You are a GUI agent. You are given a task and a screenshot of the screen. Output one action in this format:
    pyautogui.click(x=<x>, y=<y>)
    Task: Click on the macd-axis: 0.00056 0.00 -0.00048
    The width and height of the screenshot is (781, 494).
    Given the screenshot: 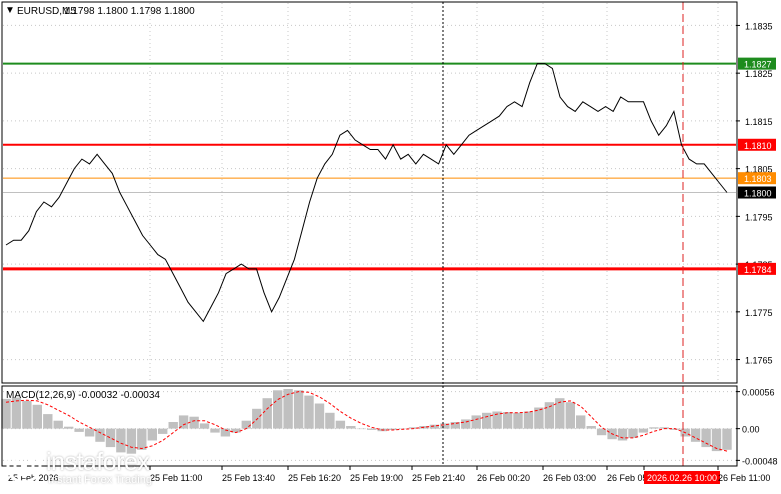 What is the action you would take?
    pyautogui.click(x=757, y=427)
    